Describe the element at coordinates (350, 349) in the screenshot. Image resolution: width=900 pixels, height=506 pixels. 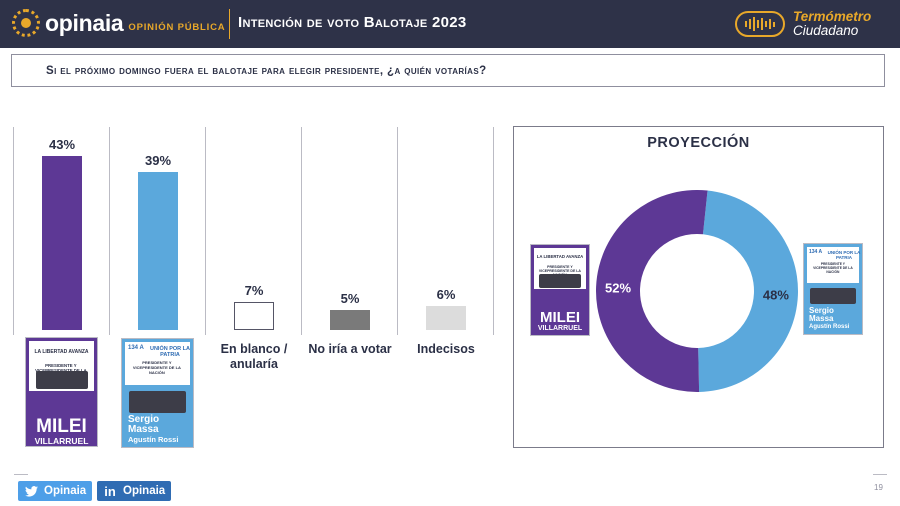
I see `category-label: No iría a votar` at that location.